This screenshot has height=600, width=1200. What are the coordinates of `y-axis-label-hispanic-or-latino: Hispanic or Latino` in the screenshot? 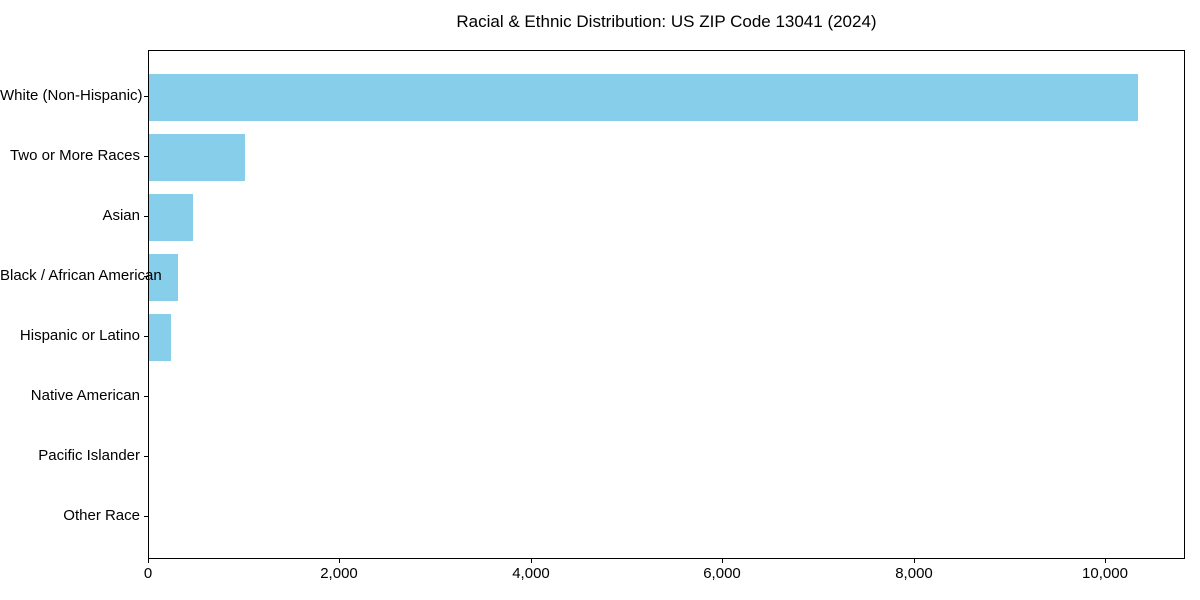 It's located at (79, 335).